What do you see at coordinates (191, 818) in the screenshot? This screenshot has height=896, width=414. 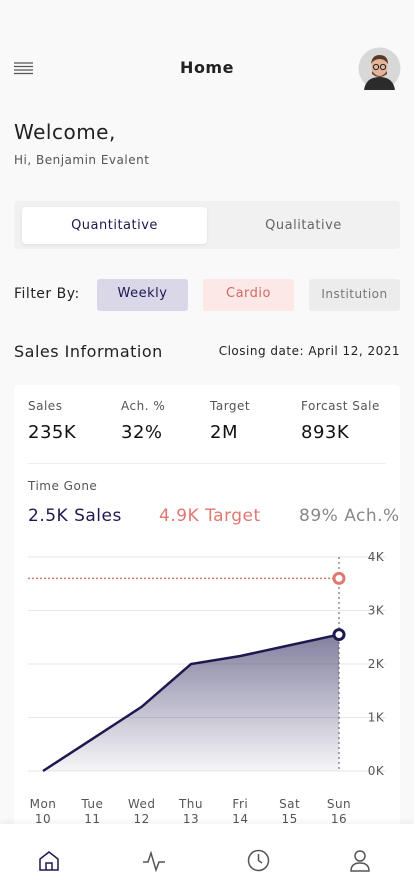 I see `x-tick-date: 13` at bounding box center [191, 818].